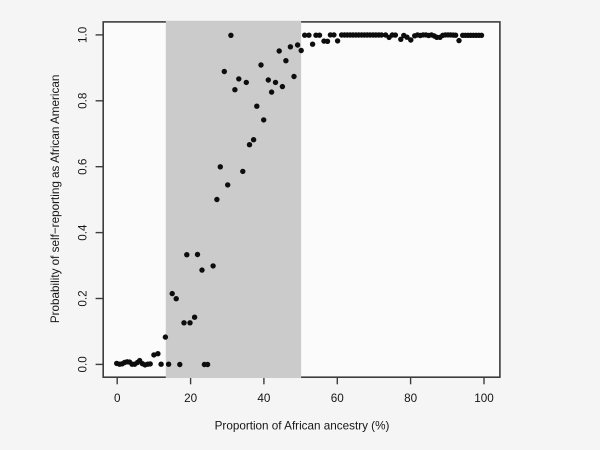 Image resolution: width=600 pixels, height=450 pixels. What do you see at coordinates (82, 364) in the screenshot?
I see `svg-text: 0.0` at bounding box center [82, 364].